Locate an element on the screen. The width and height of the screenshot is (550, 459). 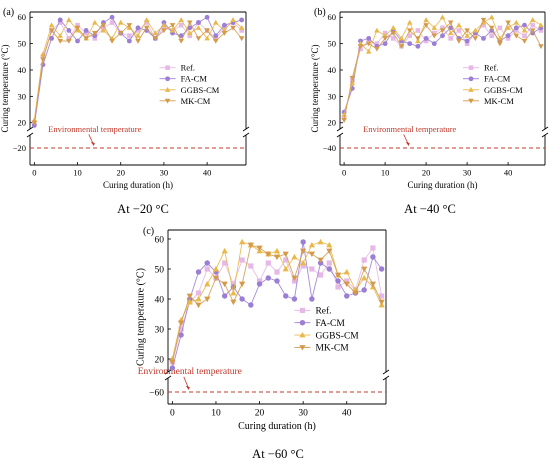
x-tick-label: 20 is located at coordinates (120, 173).